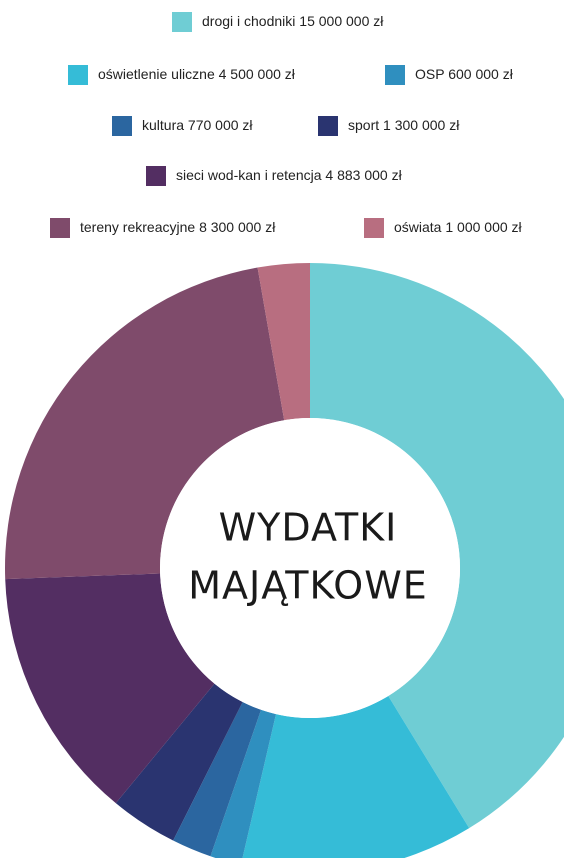  I want to click on legend-name: kultura, so click(163, 125).